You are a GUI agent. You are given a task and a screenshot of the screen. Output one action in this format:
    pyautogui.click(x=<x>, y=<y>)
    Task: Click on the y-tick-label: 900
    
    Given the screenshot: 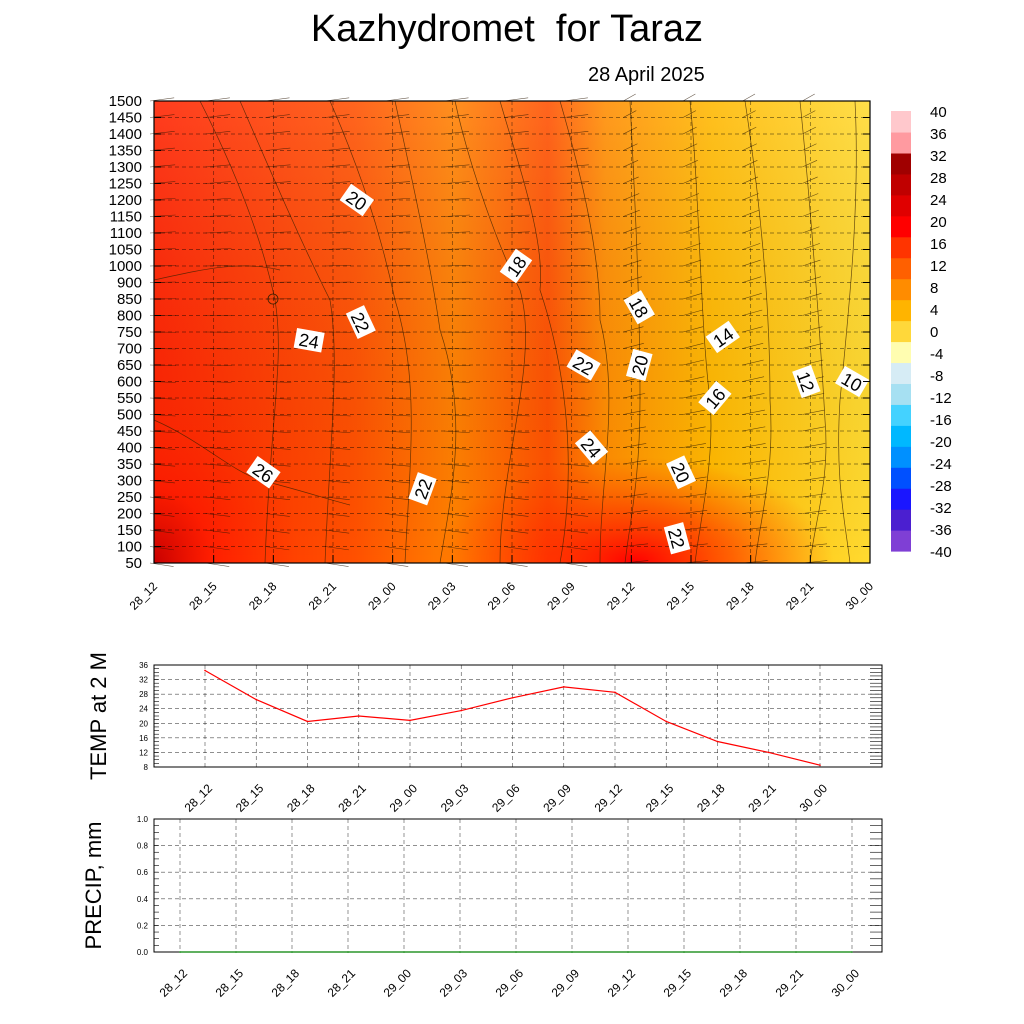 What is the action you would take?
    pyautogui.click(x=129, y=283)
    